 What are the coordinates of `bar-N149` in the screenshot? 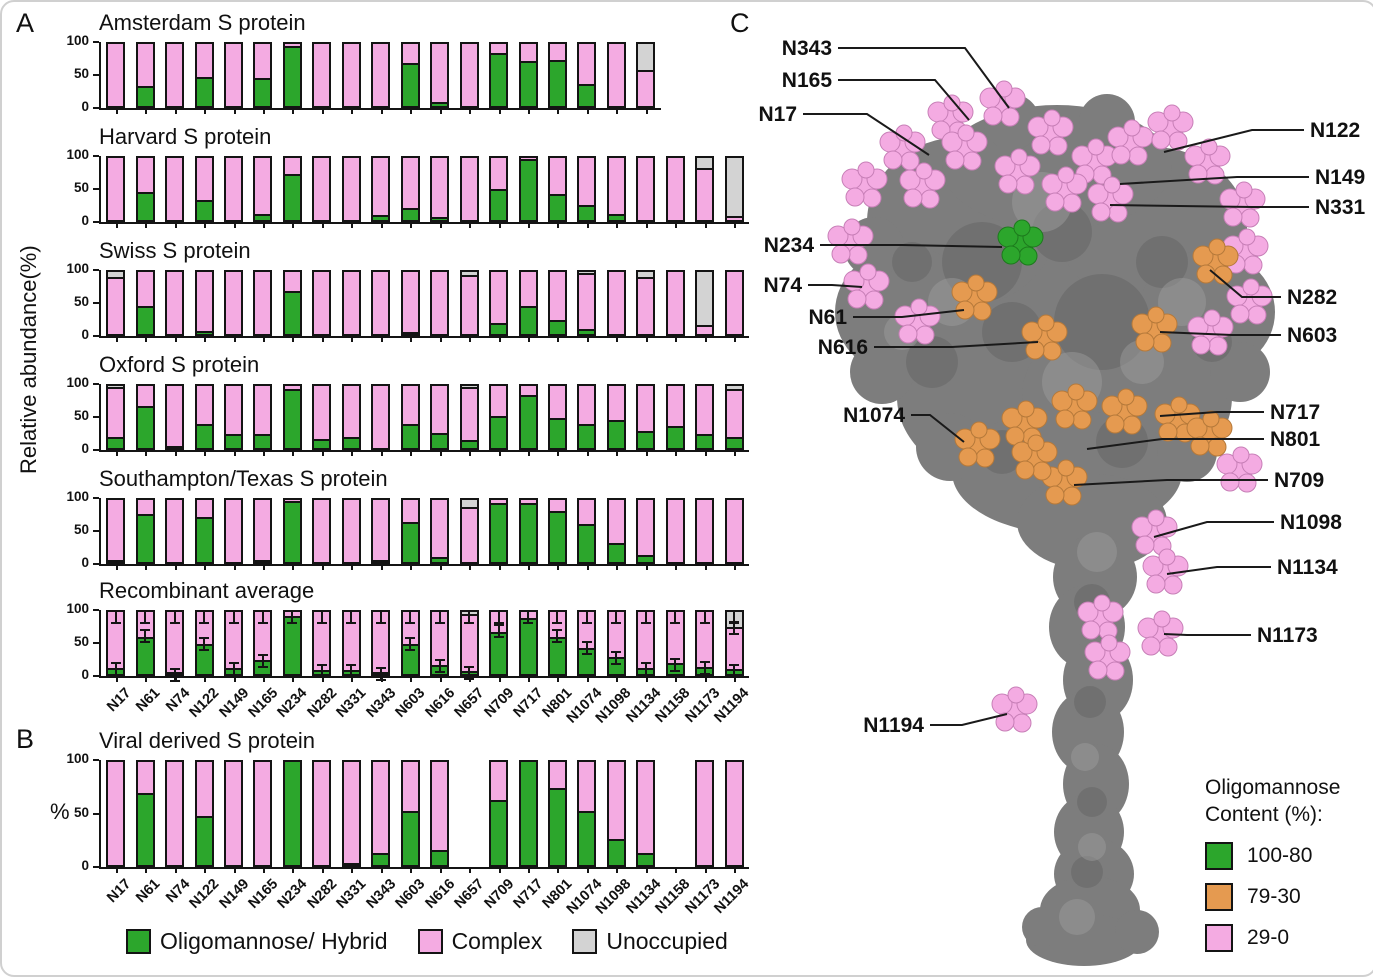 It's located at (234, 303).